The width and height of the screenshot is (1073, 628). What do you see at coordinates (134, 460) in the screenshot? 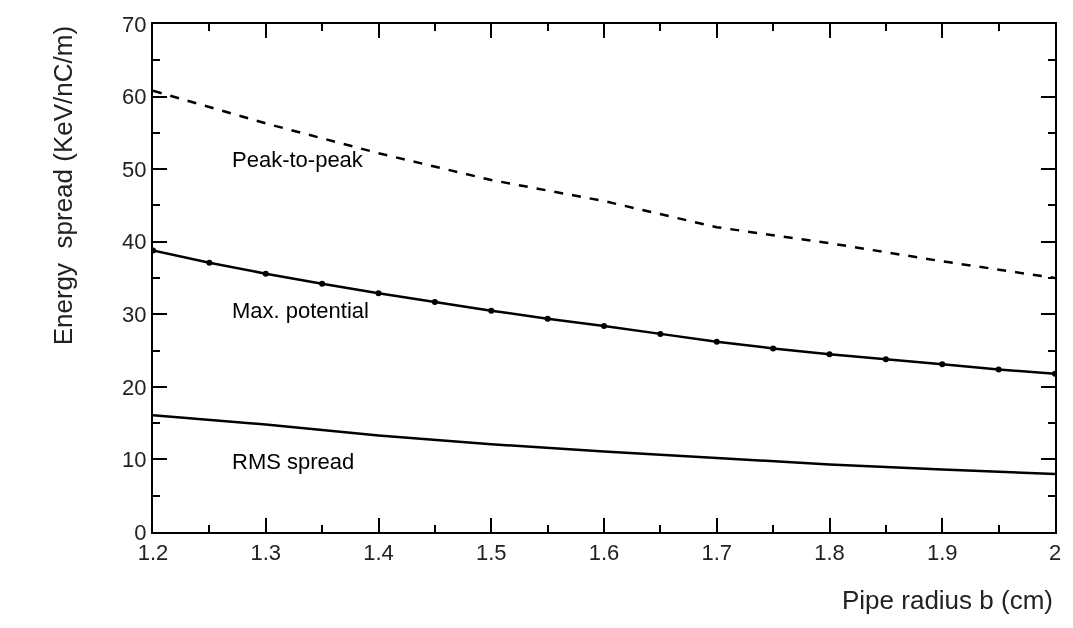
I see `y-tick-label: 10` at bounding box center [134, 460].